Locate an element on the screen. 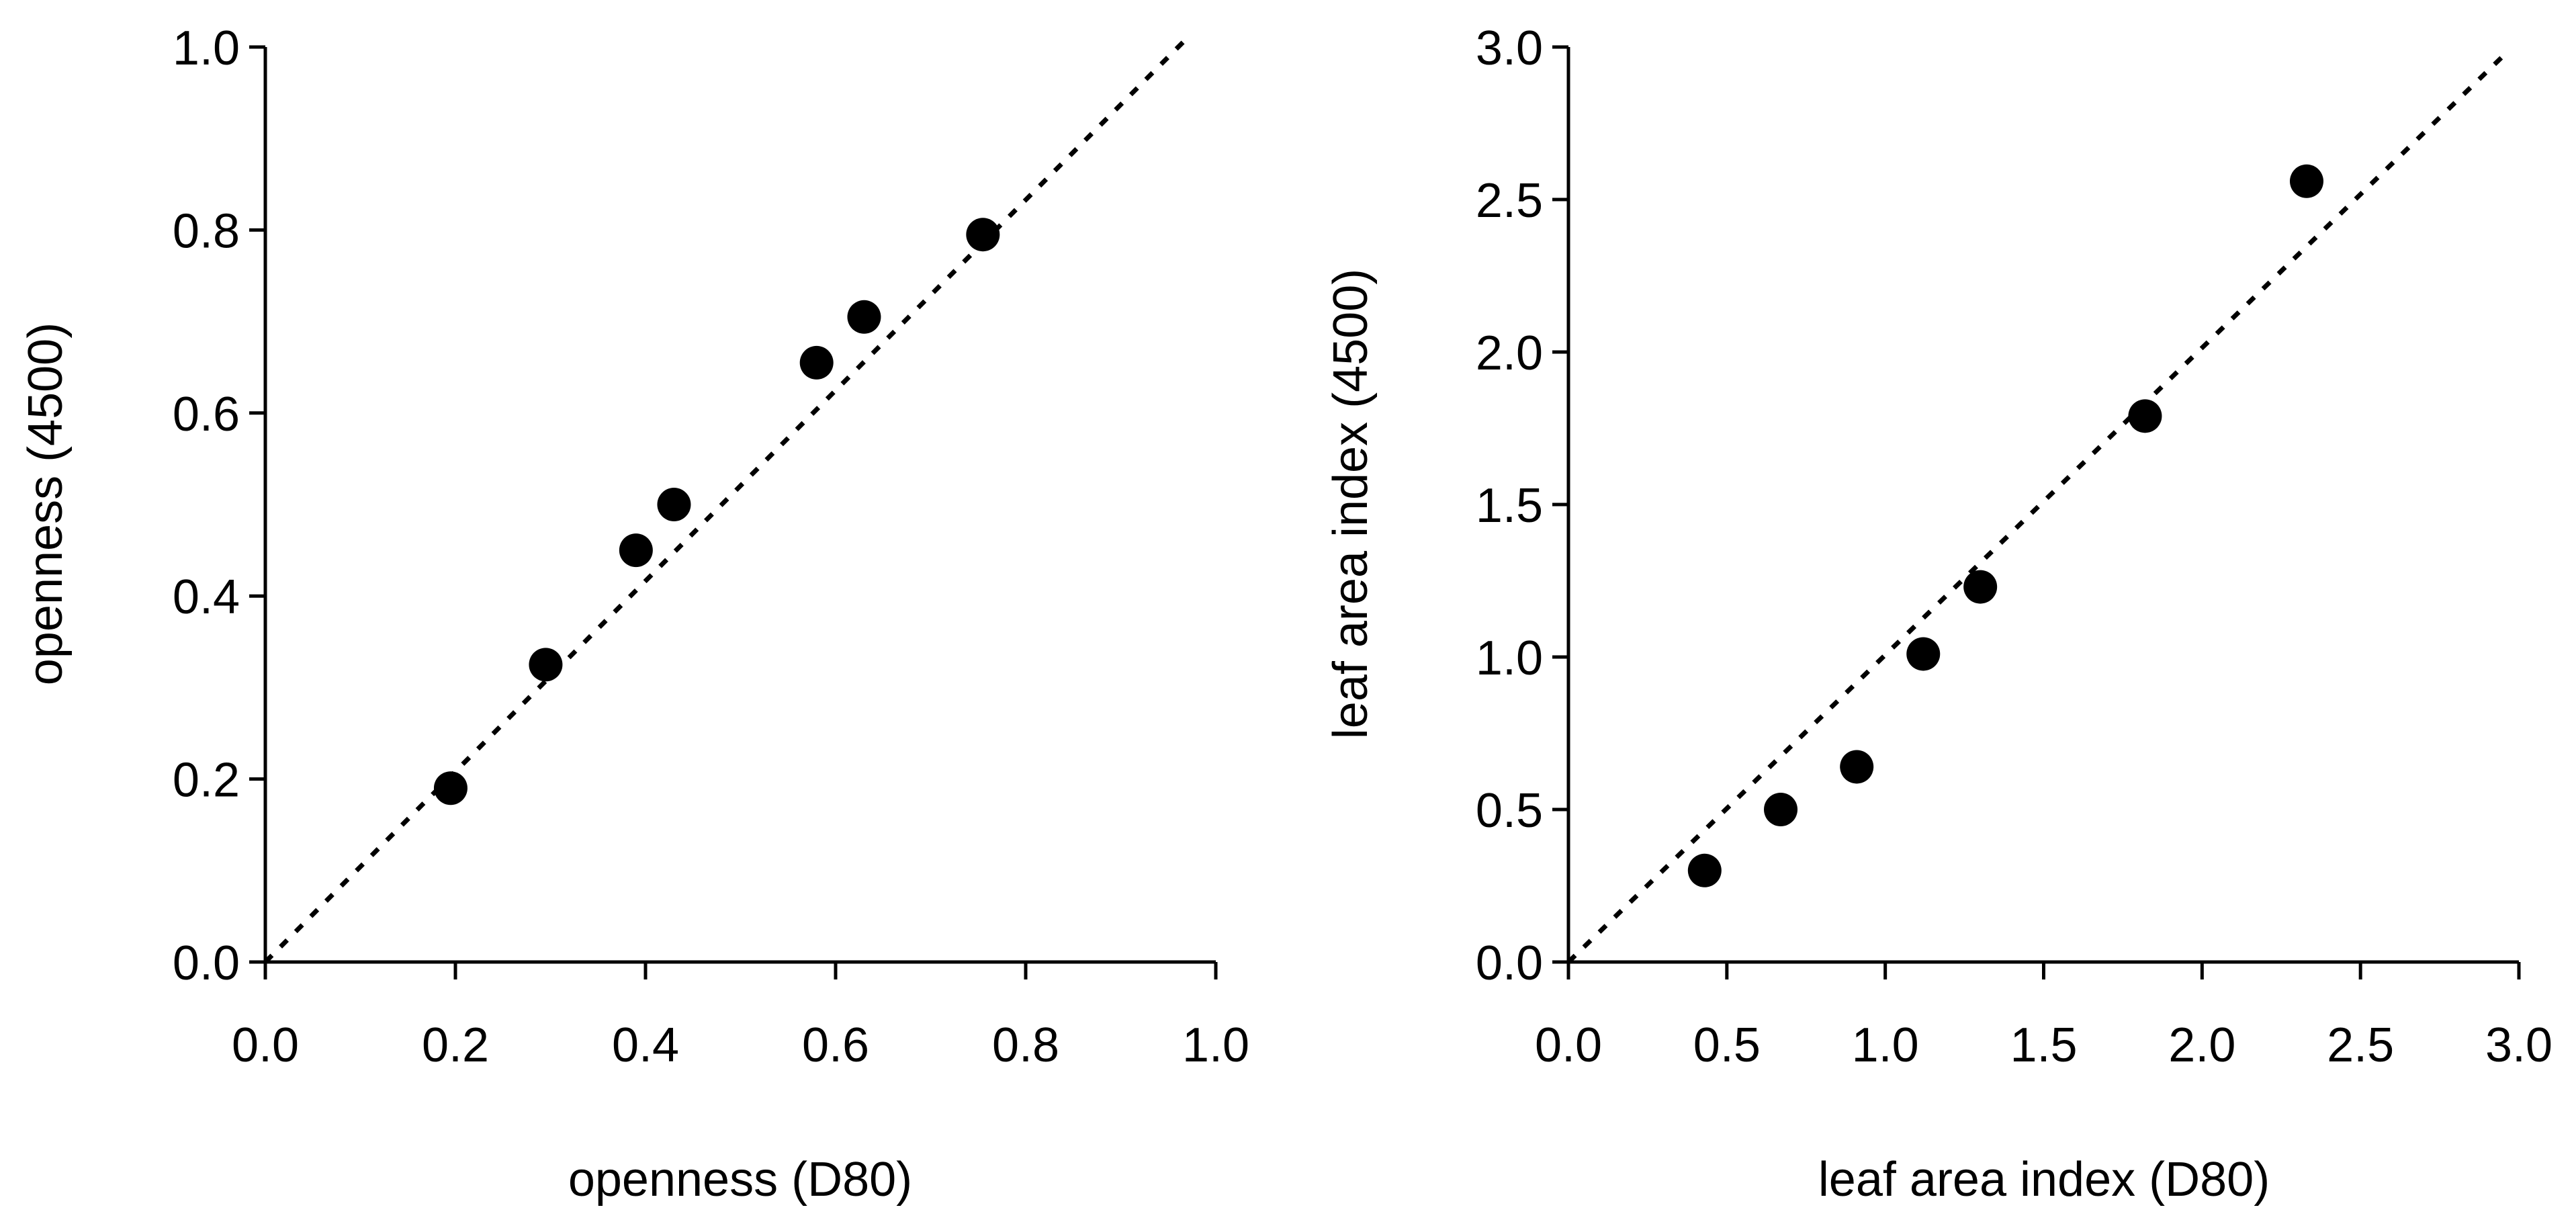 The image size is (2576, 1224). y-tick-label: 0.5 is located at coordinates (1510, 811).